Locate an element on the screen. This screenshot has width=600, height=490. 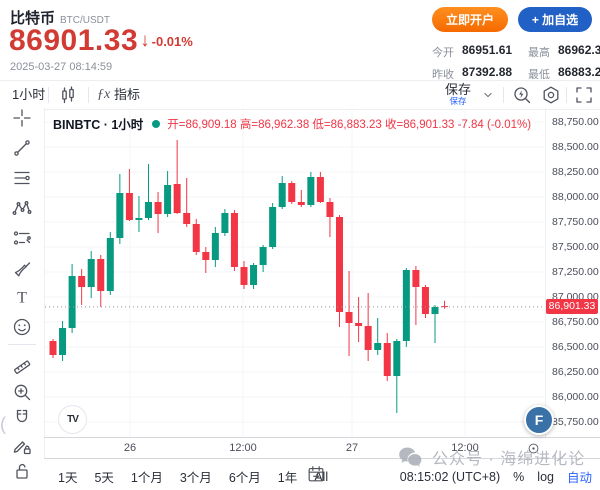
tool-fib-lines is located at coordinates (22, 178).